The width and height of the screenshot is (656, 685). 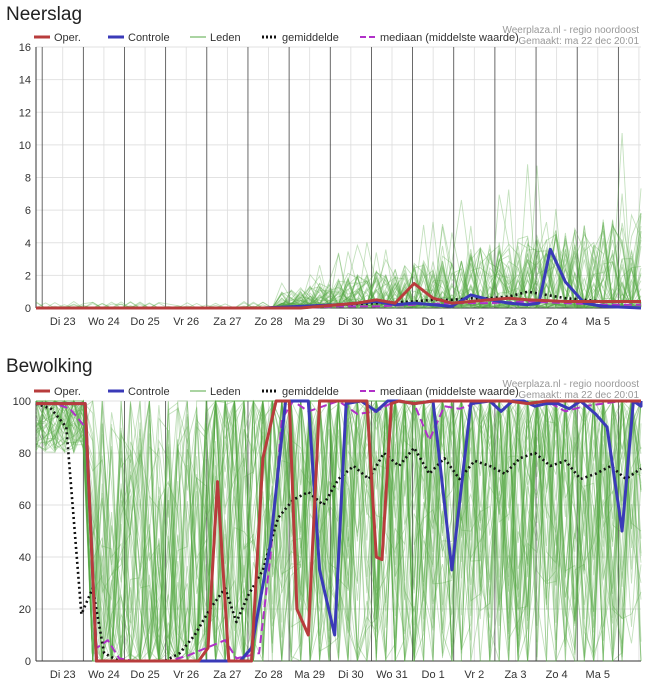 I want to click on y-tick-label: 80, so click(x=25, y=454).